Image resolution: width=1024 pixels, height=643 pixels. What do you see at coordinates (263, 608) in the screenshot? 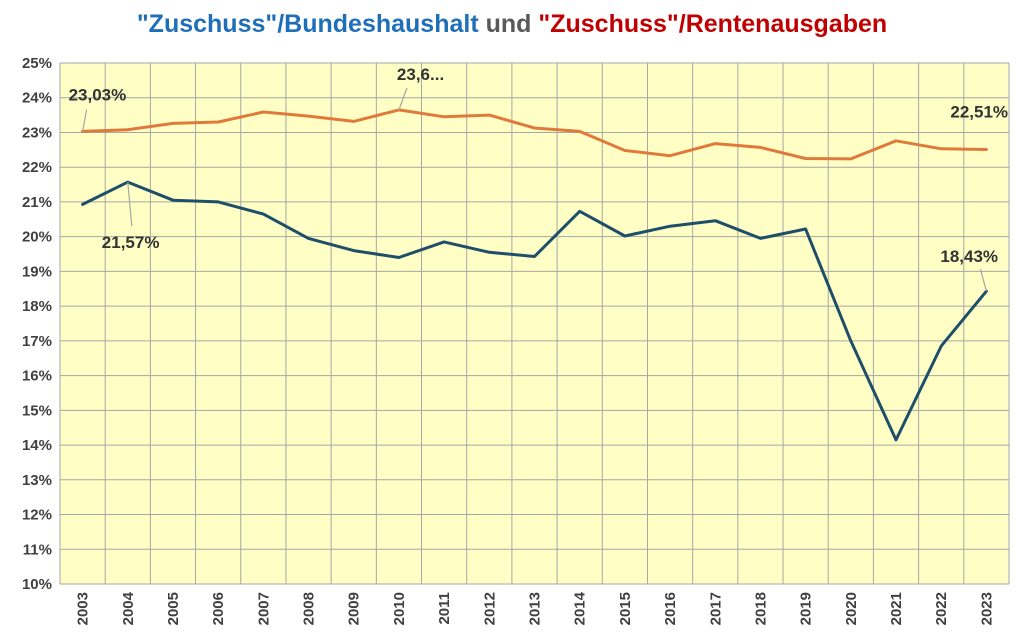
I see `x-tick-label: 2007` at bounding box center [263, 608].